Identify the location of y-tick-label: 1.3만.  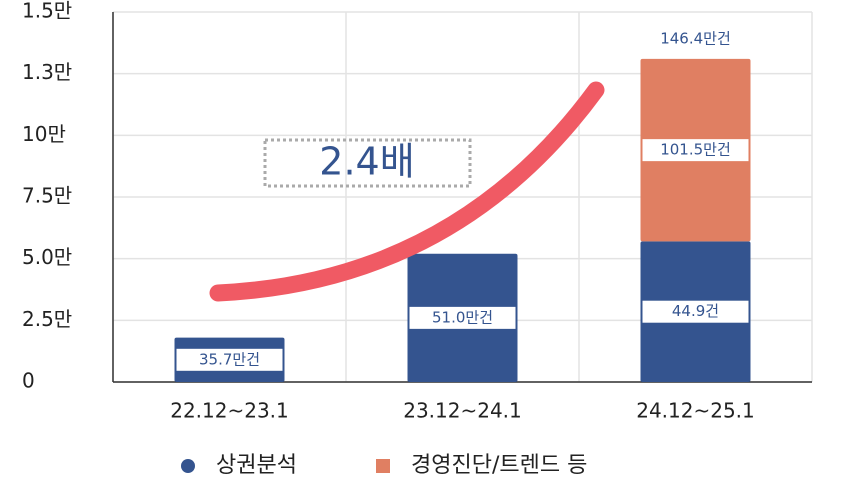
(47, 72).